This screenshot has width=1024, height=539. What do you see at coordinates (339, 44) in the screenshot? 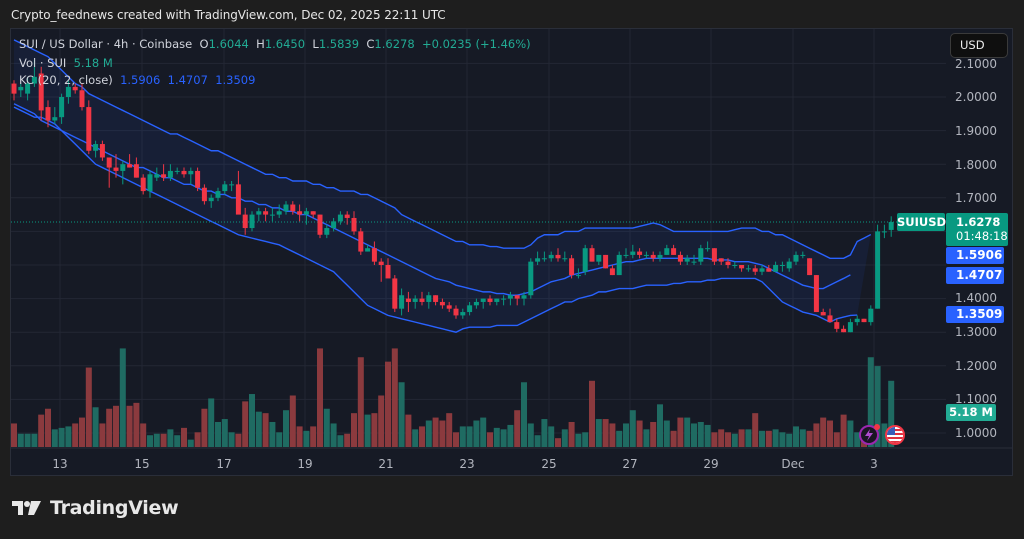
I see `low-value: 1.5839` at bounding box center [339, 44].